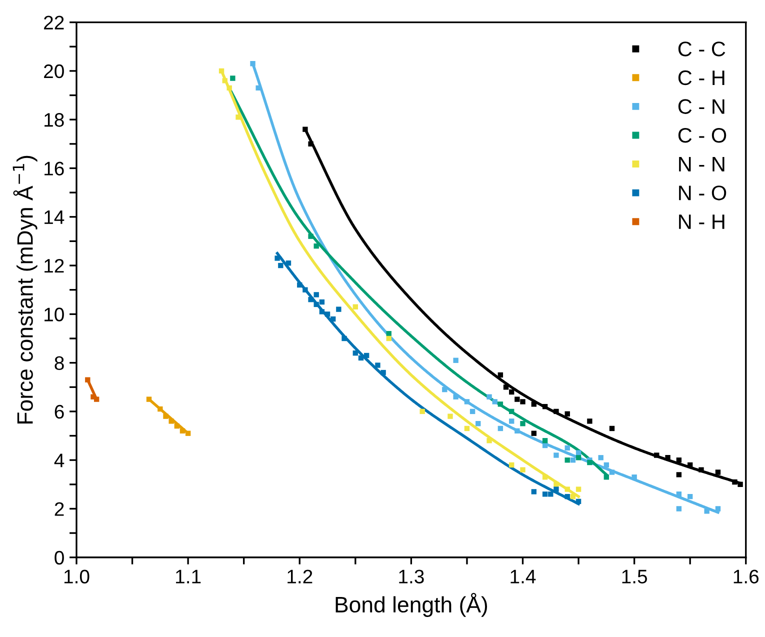 Image resolution: width=765 pixels, height=637 pixels. I want to click on legend-label: C - N, so click(701, 106).